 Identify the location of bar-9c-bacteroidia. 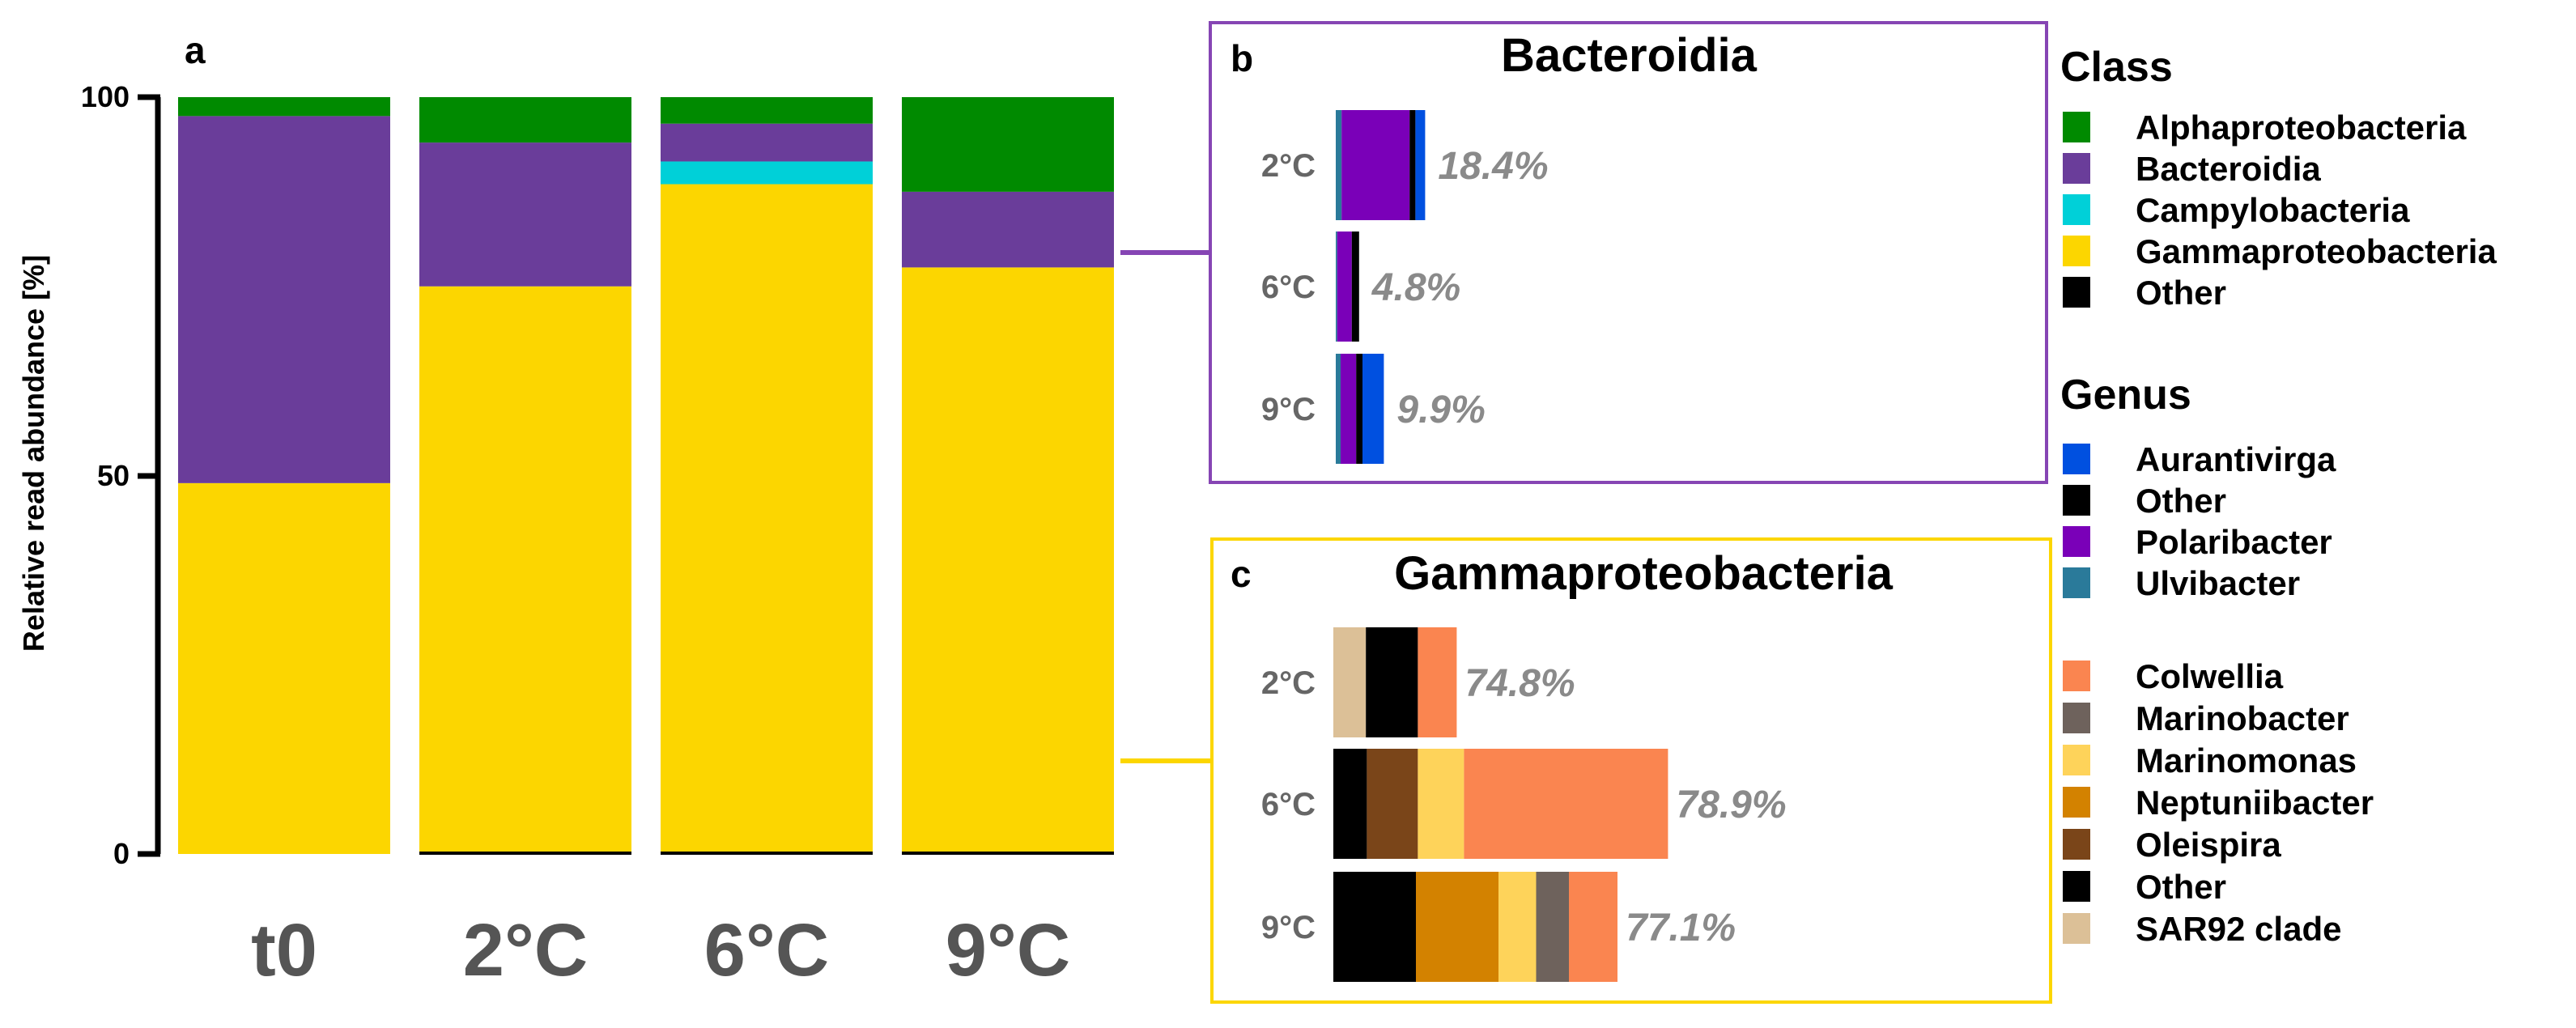
(1008, 229).